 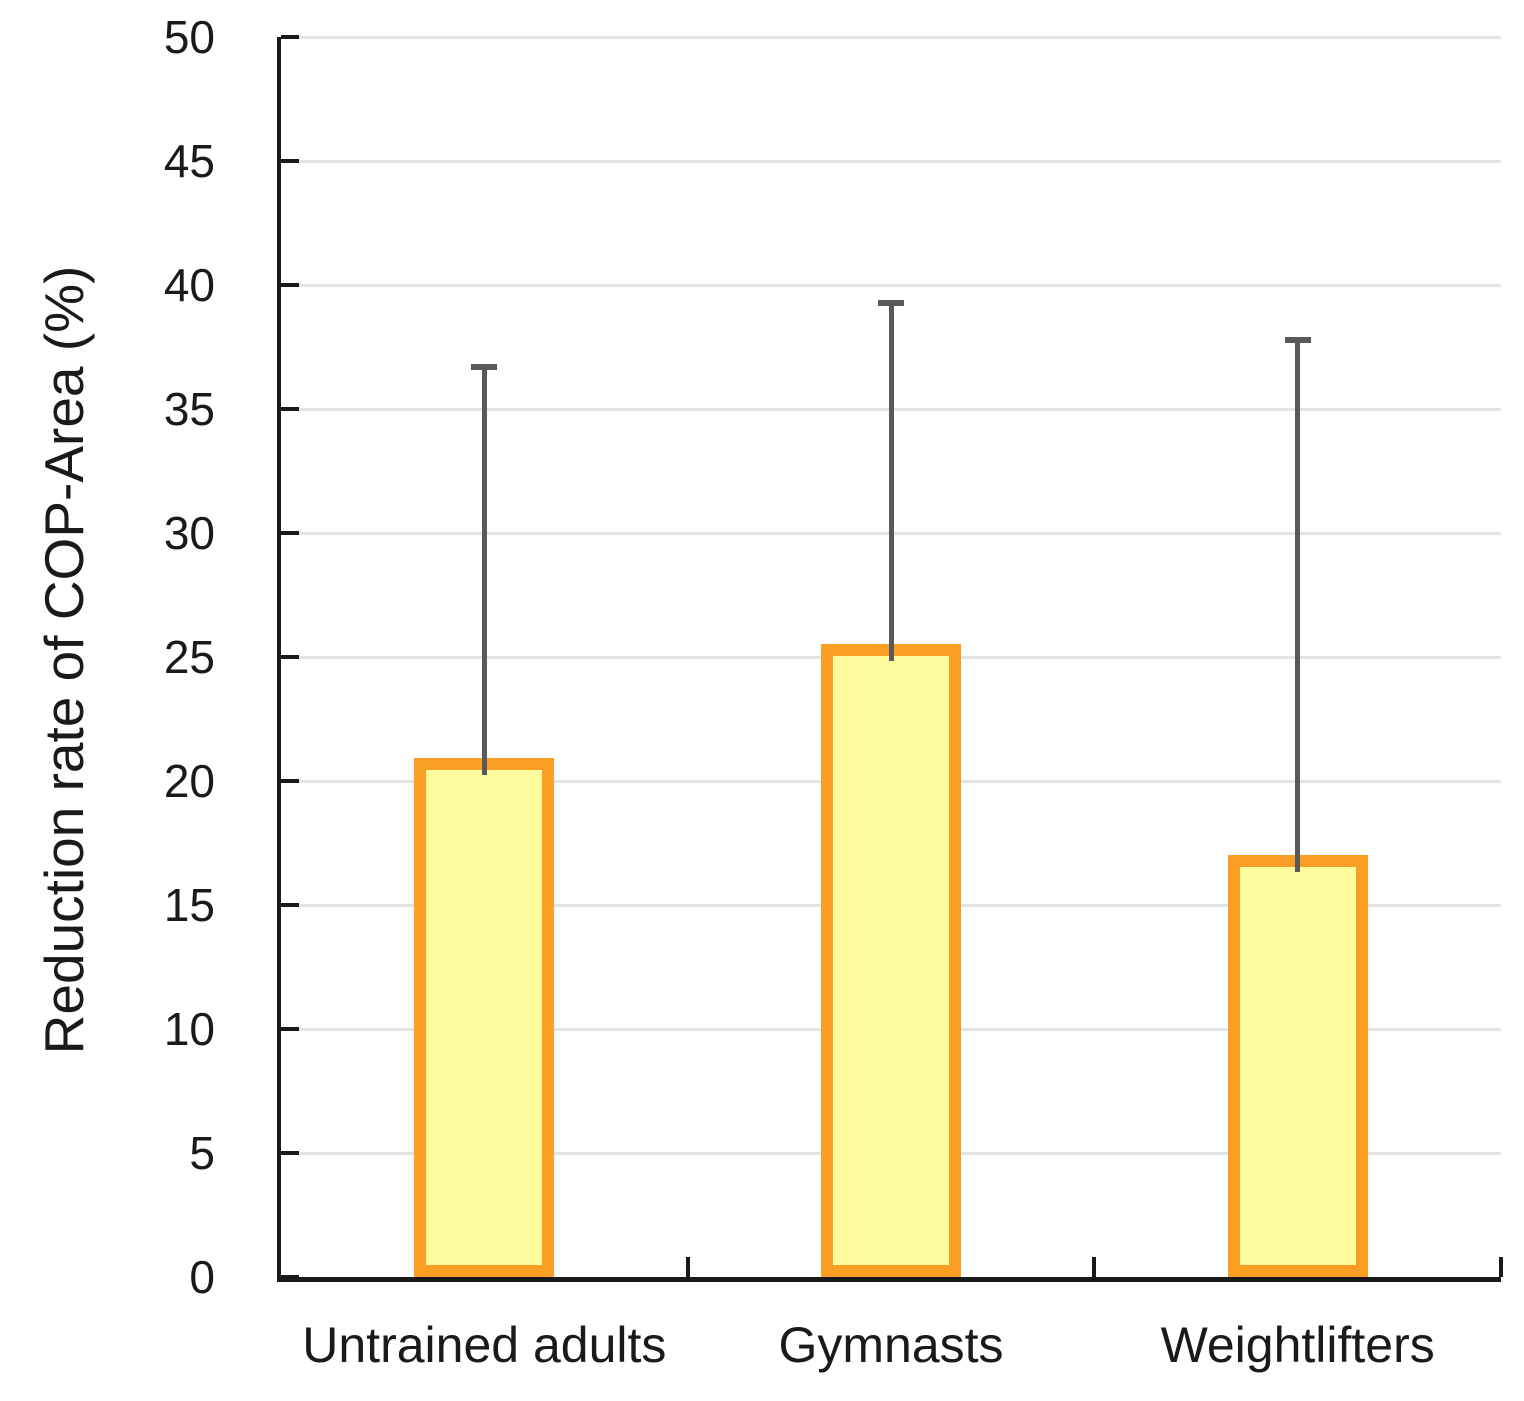 I want to click on x-tick-label: Weightlifters, so click(x=1297, y=1345).